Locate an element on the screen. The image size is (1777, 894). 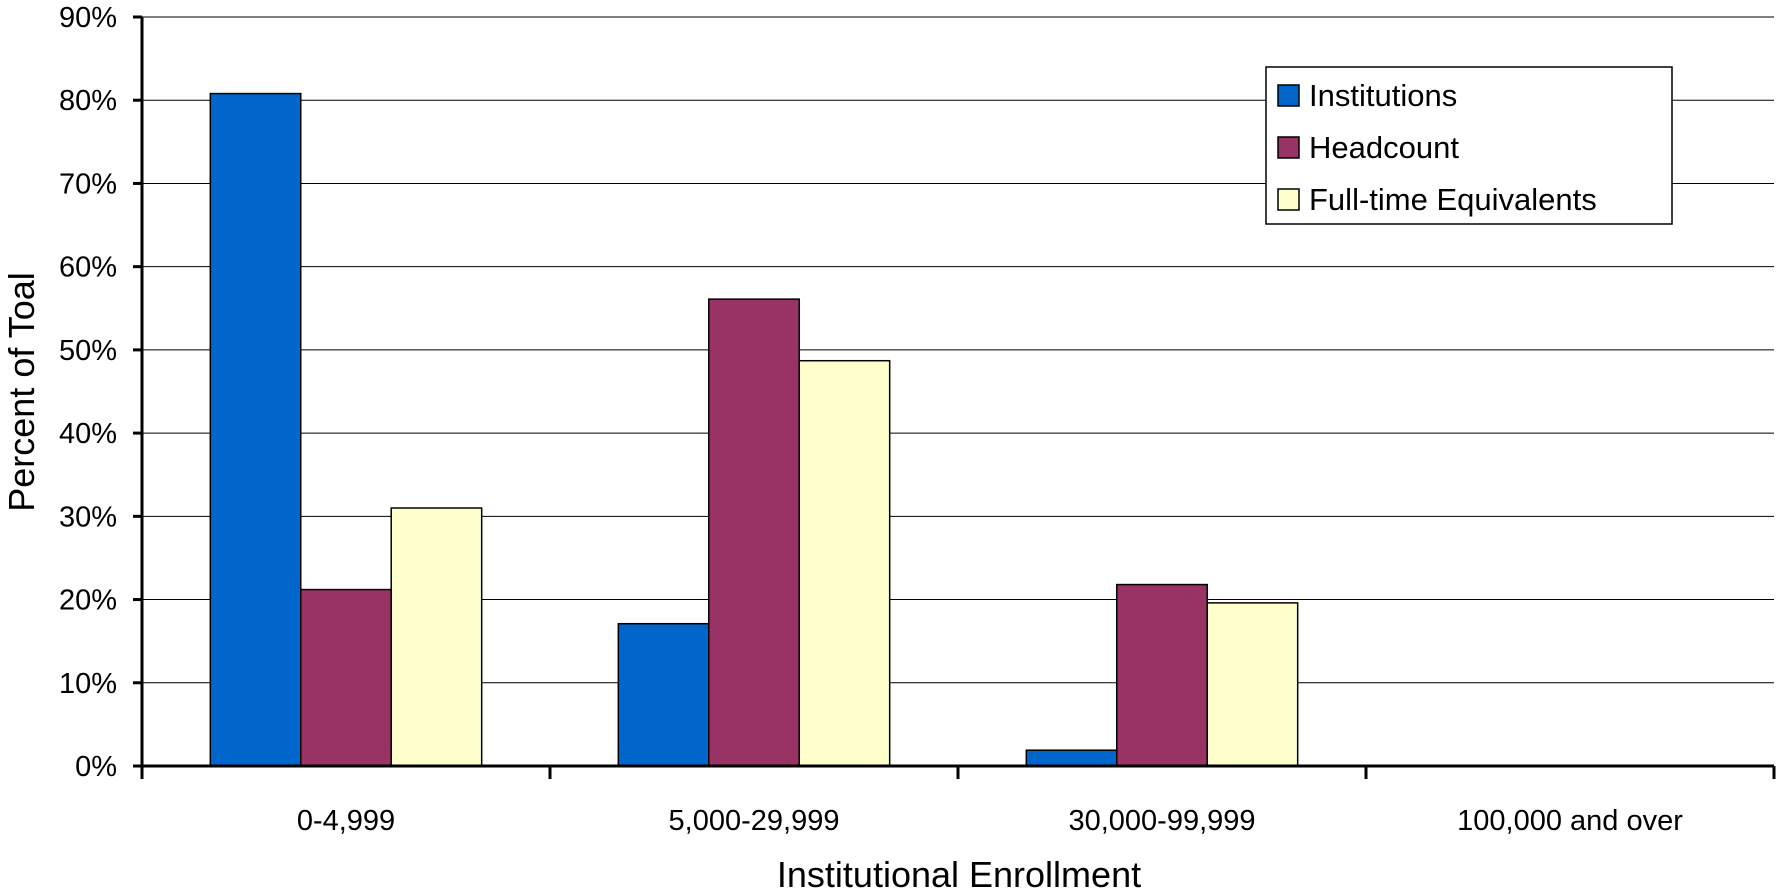
y-tick-label: 80% is located at coordinates (88, 101).